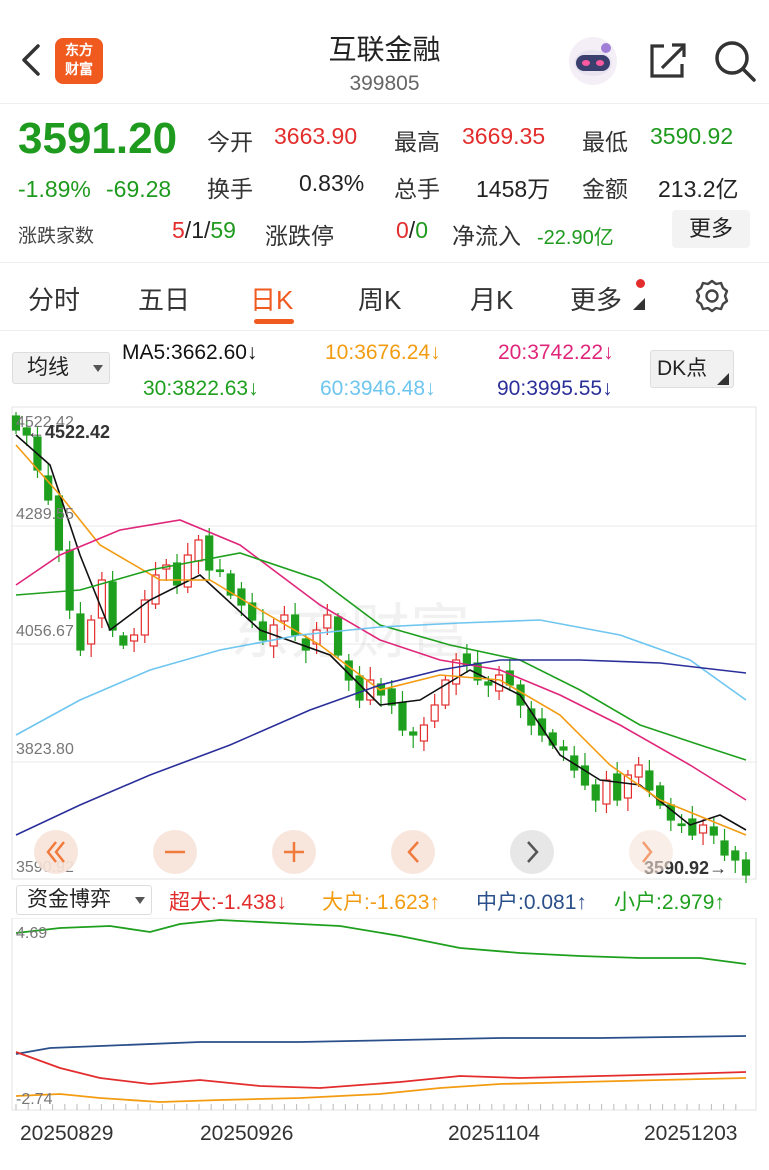  I want to click on ma30-value: 30:3822.63↓, so click(201, 388).